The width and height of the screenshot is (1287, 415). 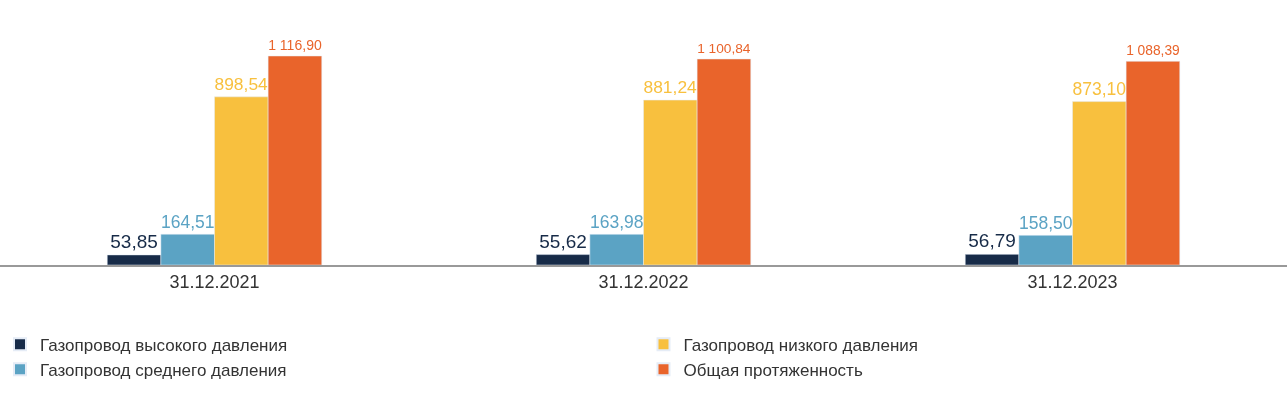 What do you see at coordinates (187, 221) in the screenshot?
I see `data-label: 164,51` at bounding box center [187, 221].